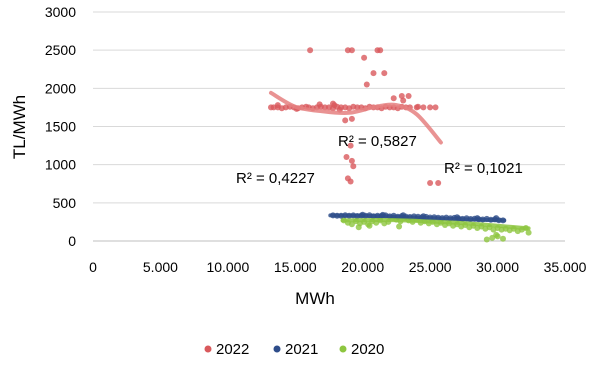 This screenshot has height=368, width=599. I want to click on x-tick-label: 5.000, so click(160, 267).